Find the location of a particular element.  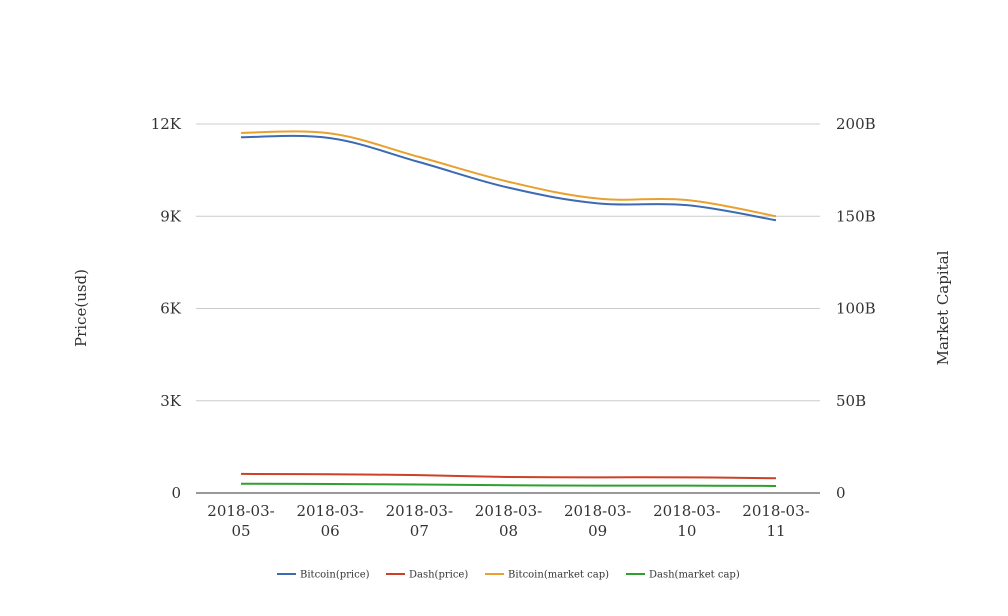

x-tick-label: 2018-03-08 is located at coordinates (508, 521).